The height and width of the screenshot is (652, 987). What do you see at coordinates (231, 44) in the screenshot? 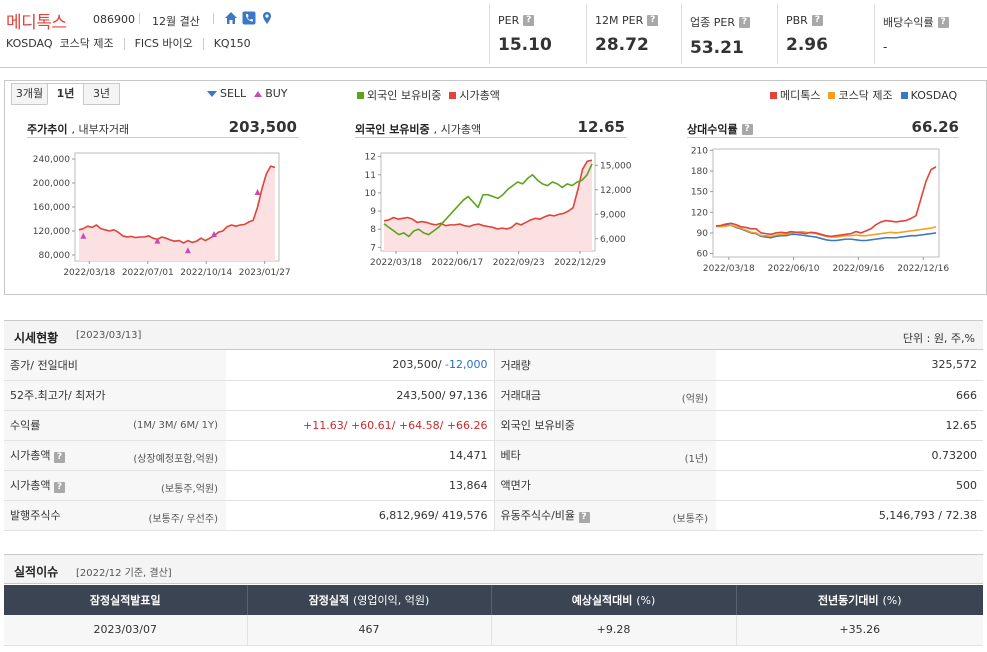
I see `index-tag: KQ150` at bounding box center [231, 44].